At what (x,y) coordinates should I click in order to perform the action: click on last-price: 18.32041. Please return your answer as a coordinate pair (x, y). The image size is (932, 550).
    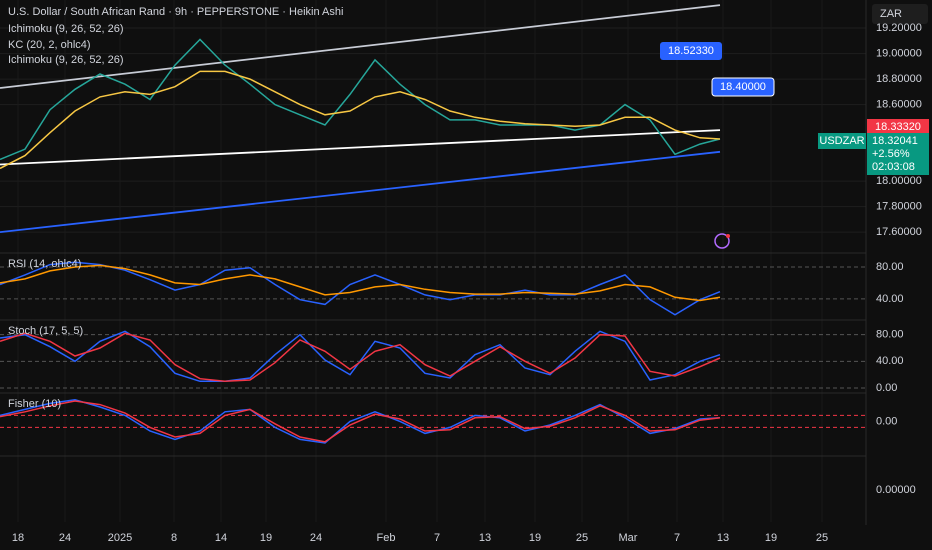
    Looking at the image, I should click on (895, 141).